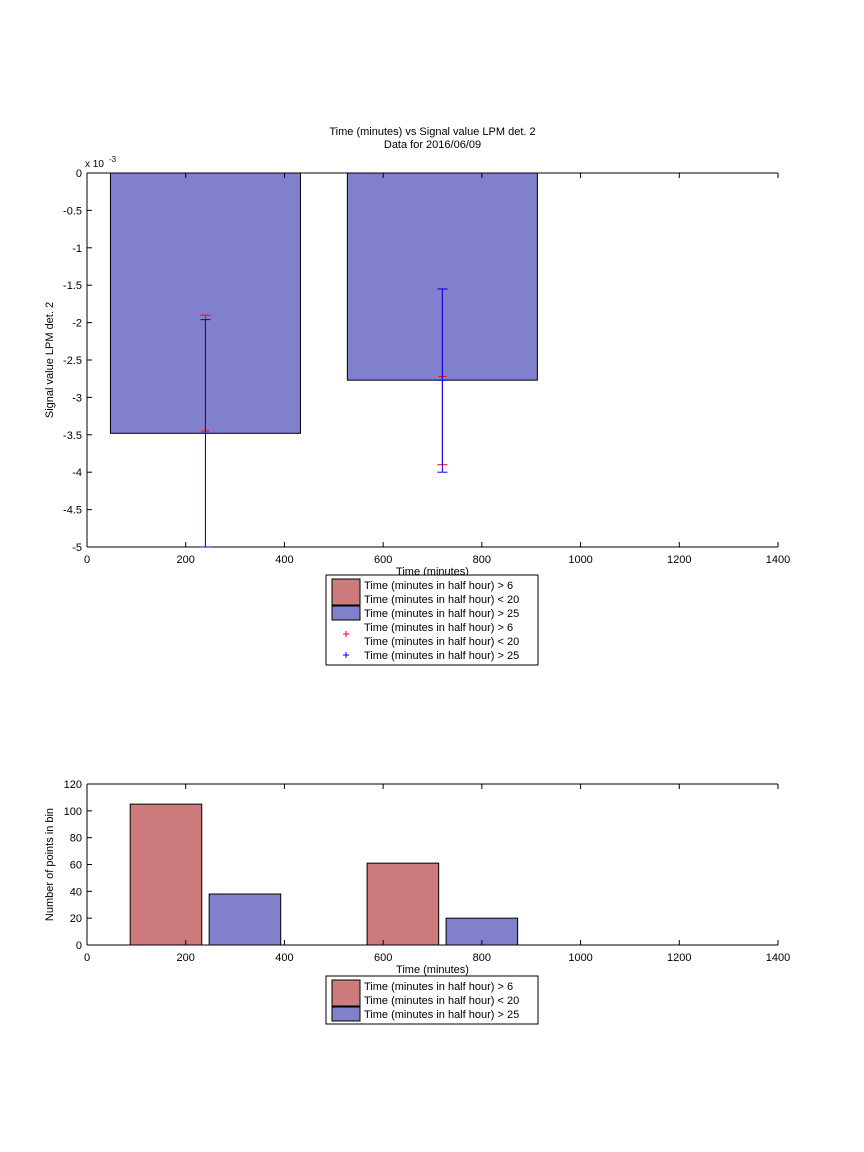 This screenshot has width=864, height=1152. Describe the element at coordinates (76, 892) in the screenshot. I see `y-tick-label: 40` at that location.